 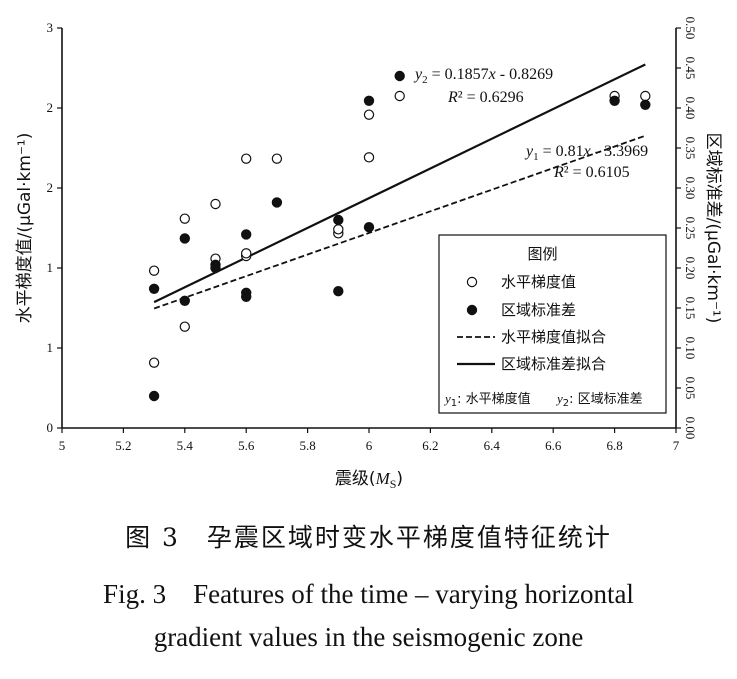 What do you see at coordinates (690, 348) in the screenshot?
I see `y-right-tick-label: 0.10` at bounding box center [690, 348].